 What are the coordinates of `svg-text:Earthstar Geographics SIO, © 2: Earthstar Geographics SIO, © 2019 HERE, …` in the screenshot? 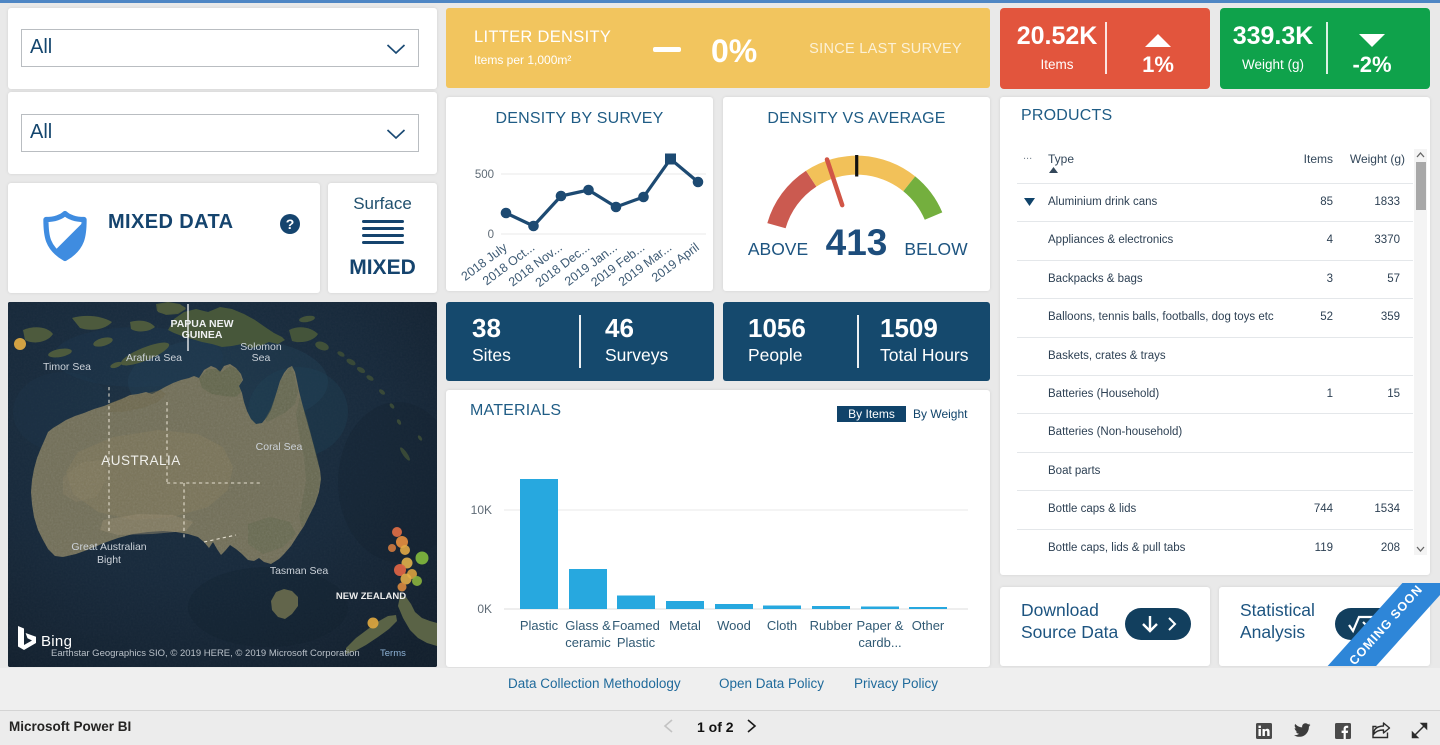 It's located at (205, 653).